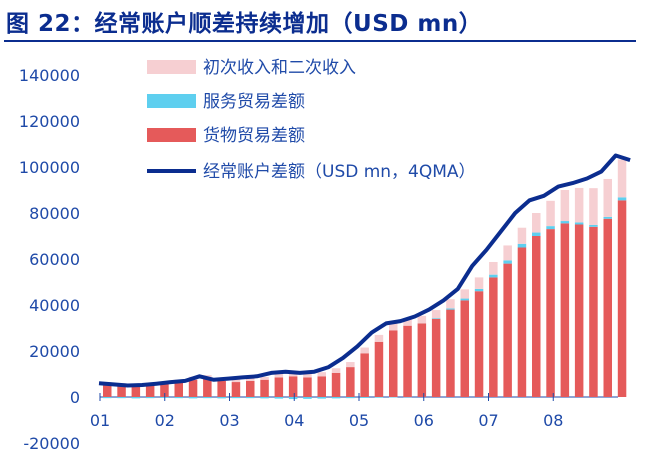 The height and width of the screenshot is (466, 650). I want to click on x-tick-label: 02, so click(165, 420).